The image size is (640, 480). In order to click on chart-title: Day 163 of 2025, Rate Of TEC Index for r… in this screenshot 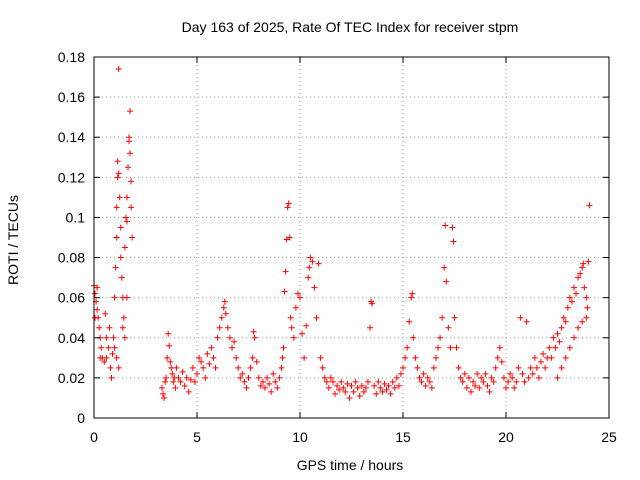, I will do `click(350, 27)`.